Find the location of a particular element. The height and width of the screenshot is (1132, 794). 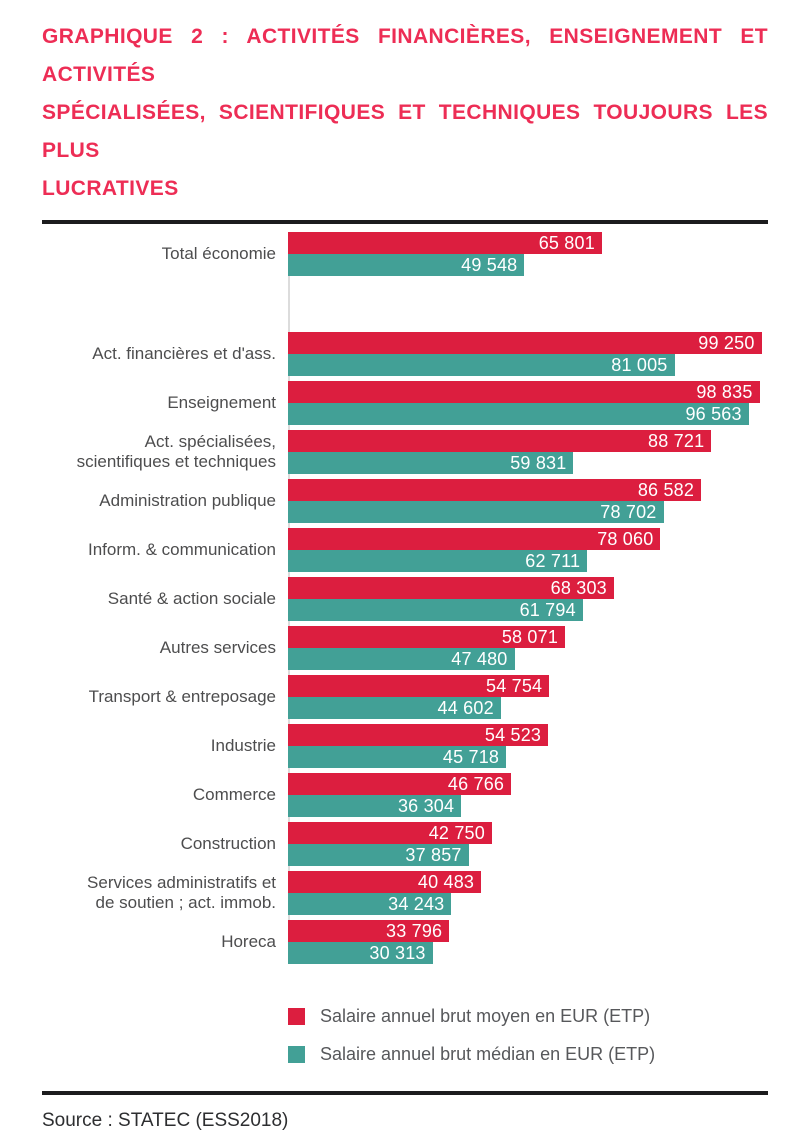

mean-bar: 54 523 is located at coordinates (418, 735).